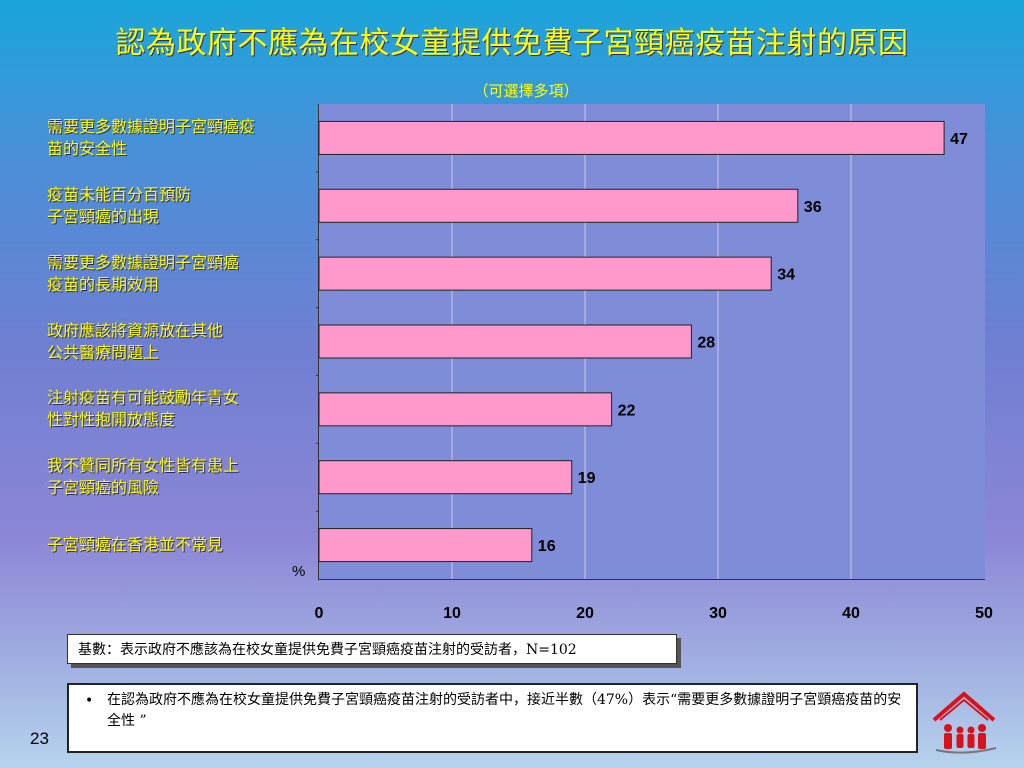 The image size is (1024, 768). What do you see at coordinates (851, 613) in the screenshot?
I see `x-tick-label: 40` at bounding box center [851, 613].